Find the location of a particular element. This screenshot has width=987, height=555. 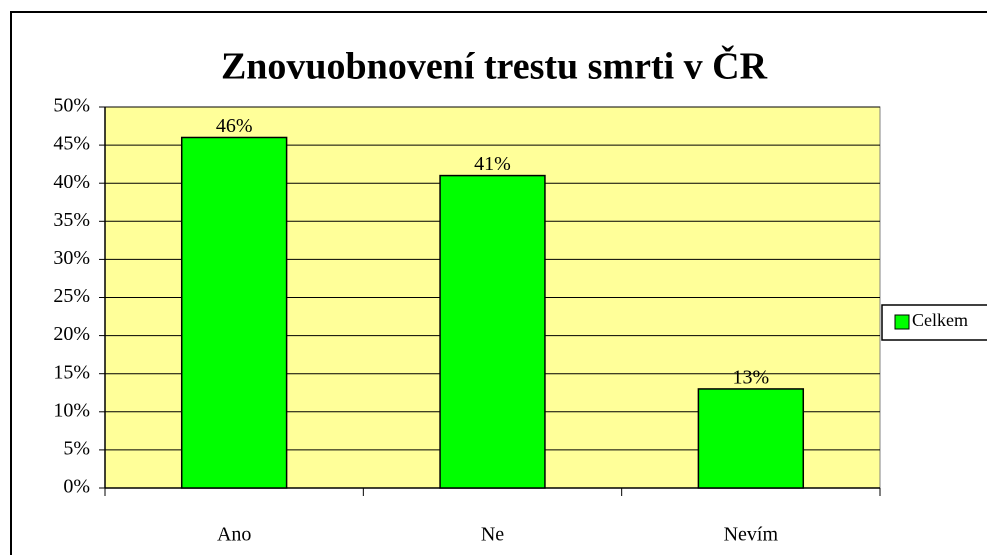

y-tick-label: 50% is located at coordinates (71, 106).